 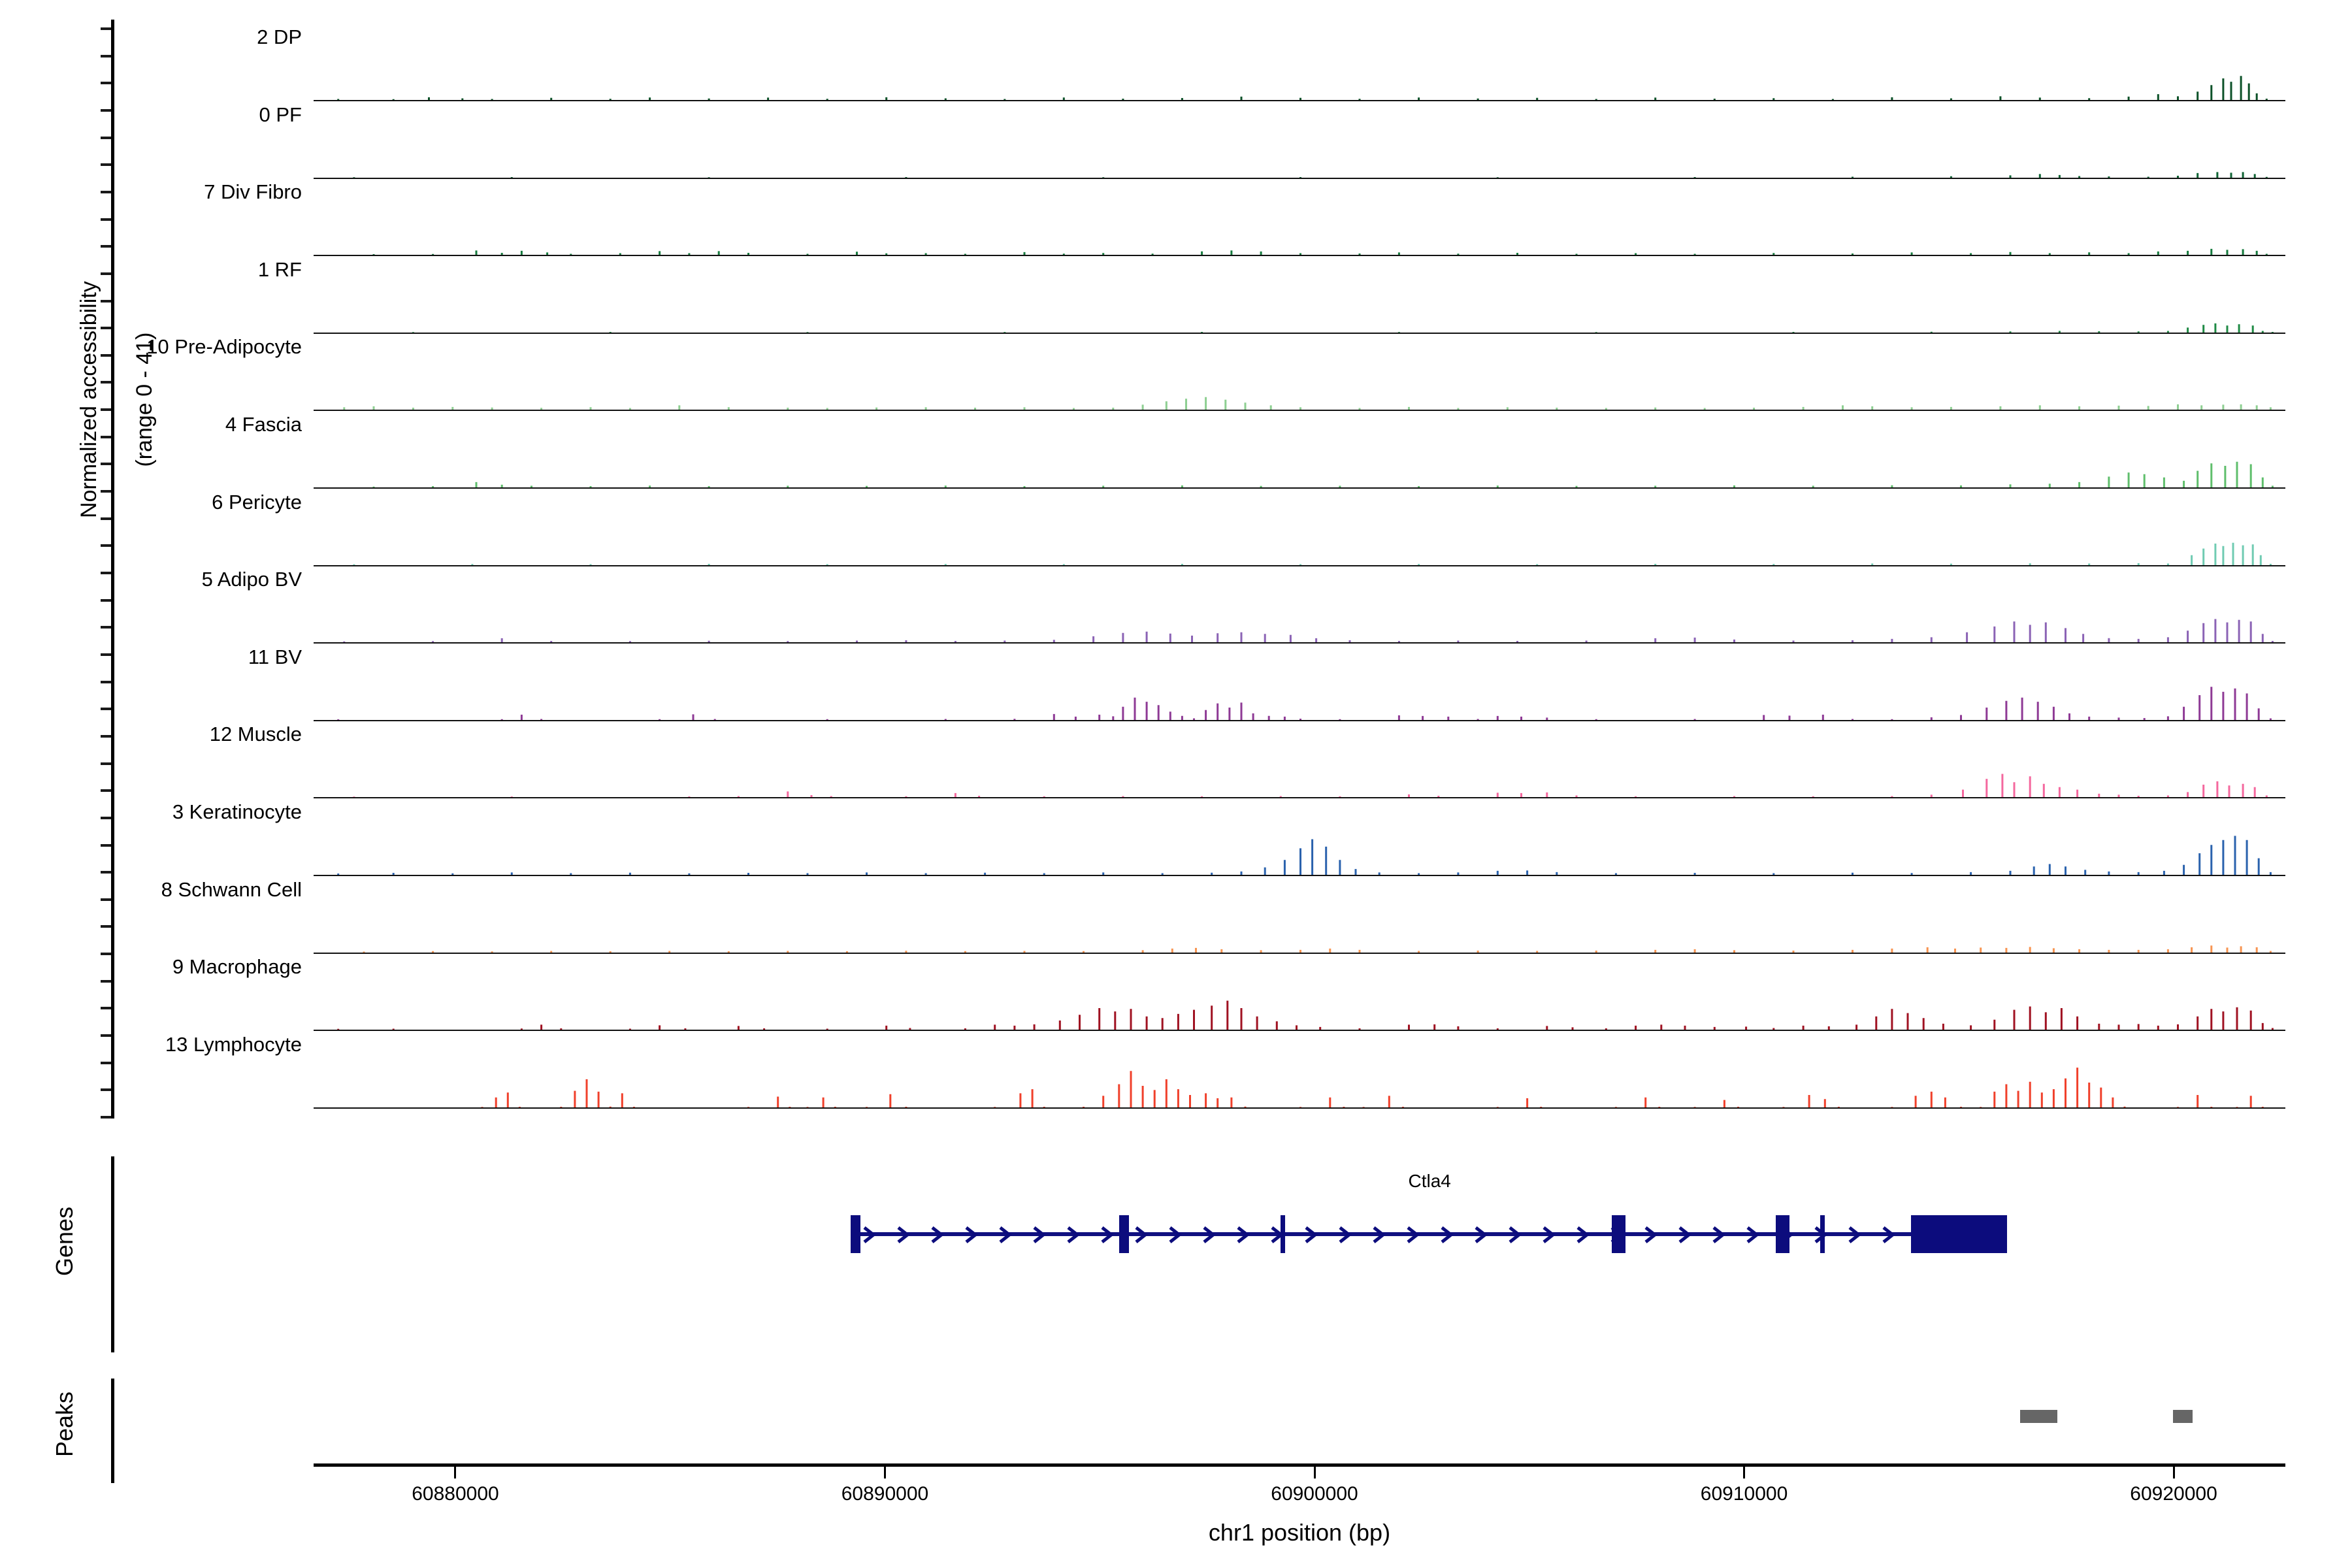 I want to click on track-label-9-macrophage: 9 Macrophage, so click(x=237, y=967).